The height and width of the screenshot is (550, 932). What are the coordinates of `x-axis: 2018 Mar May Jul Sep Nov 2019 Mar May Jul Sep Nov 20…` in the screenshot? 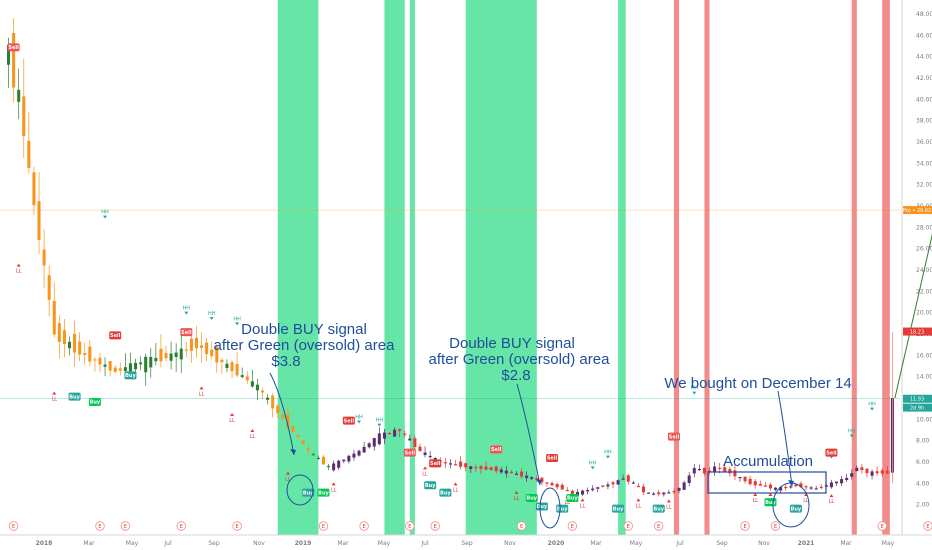 It's located at (465, 543).